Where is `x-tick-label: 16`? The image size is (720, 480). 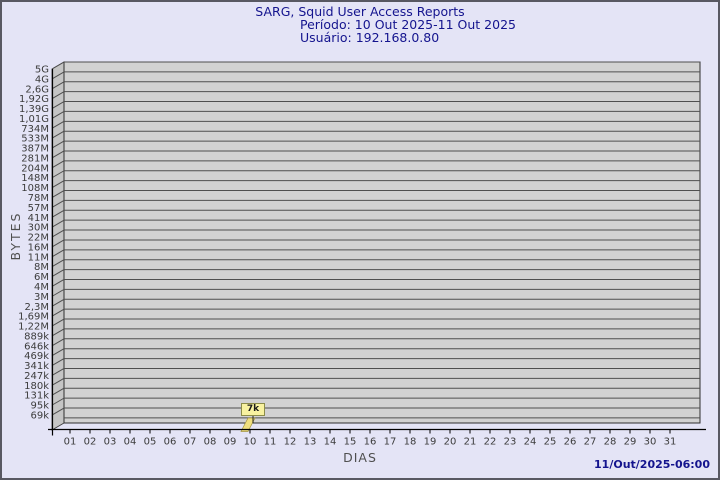
x-tick-label: 16 is located at coordinates (370, 442).